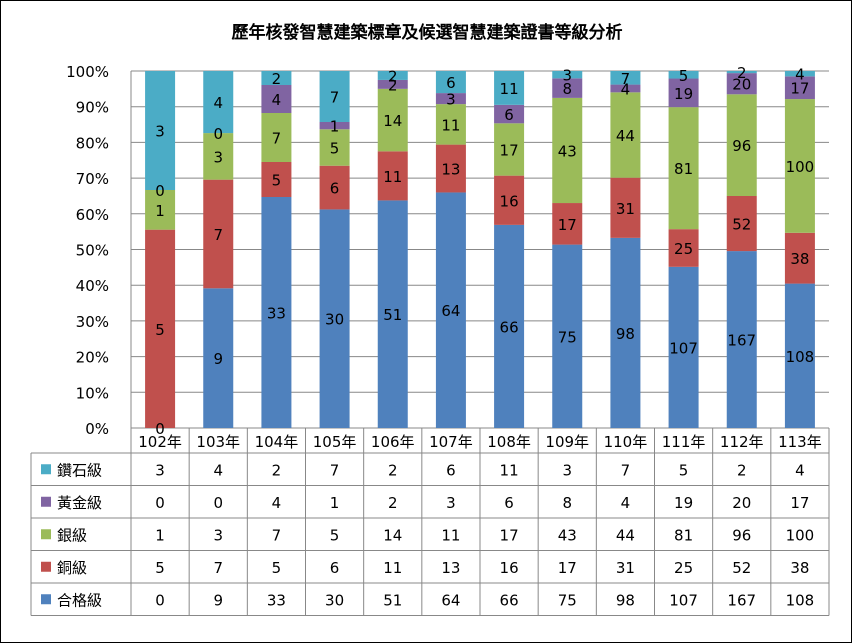 The image size is (852, 644). I want to click on x-category-label: 104年, so click(277, 442).